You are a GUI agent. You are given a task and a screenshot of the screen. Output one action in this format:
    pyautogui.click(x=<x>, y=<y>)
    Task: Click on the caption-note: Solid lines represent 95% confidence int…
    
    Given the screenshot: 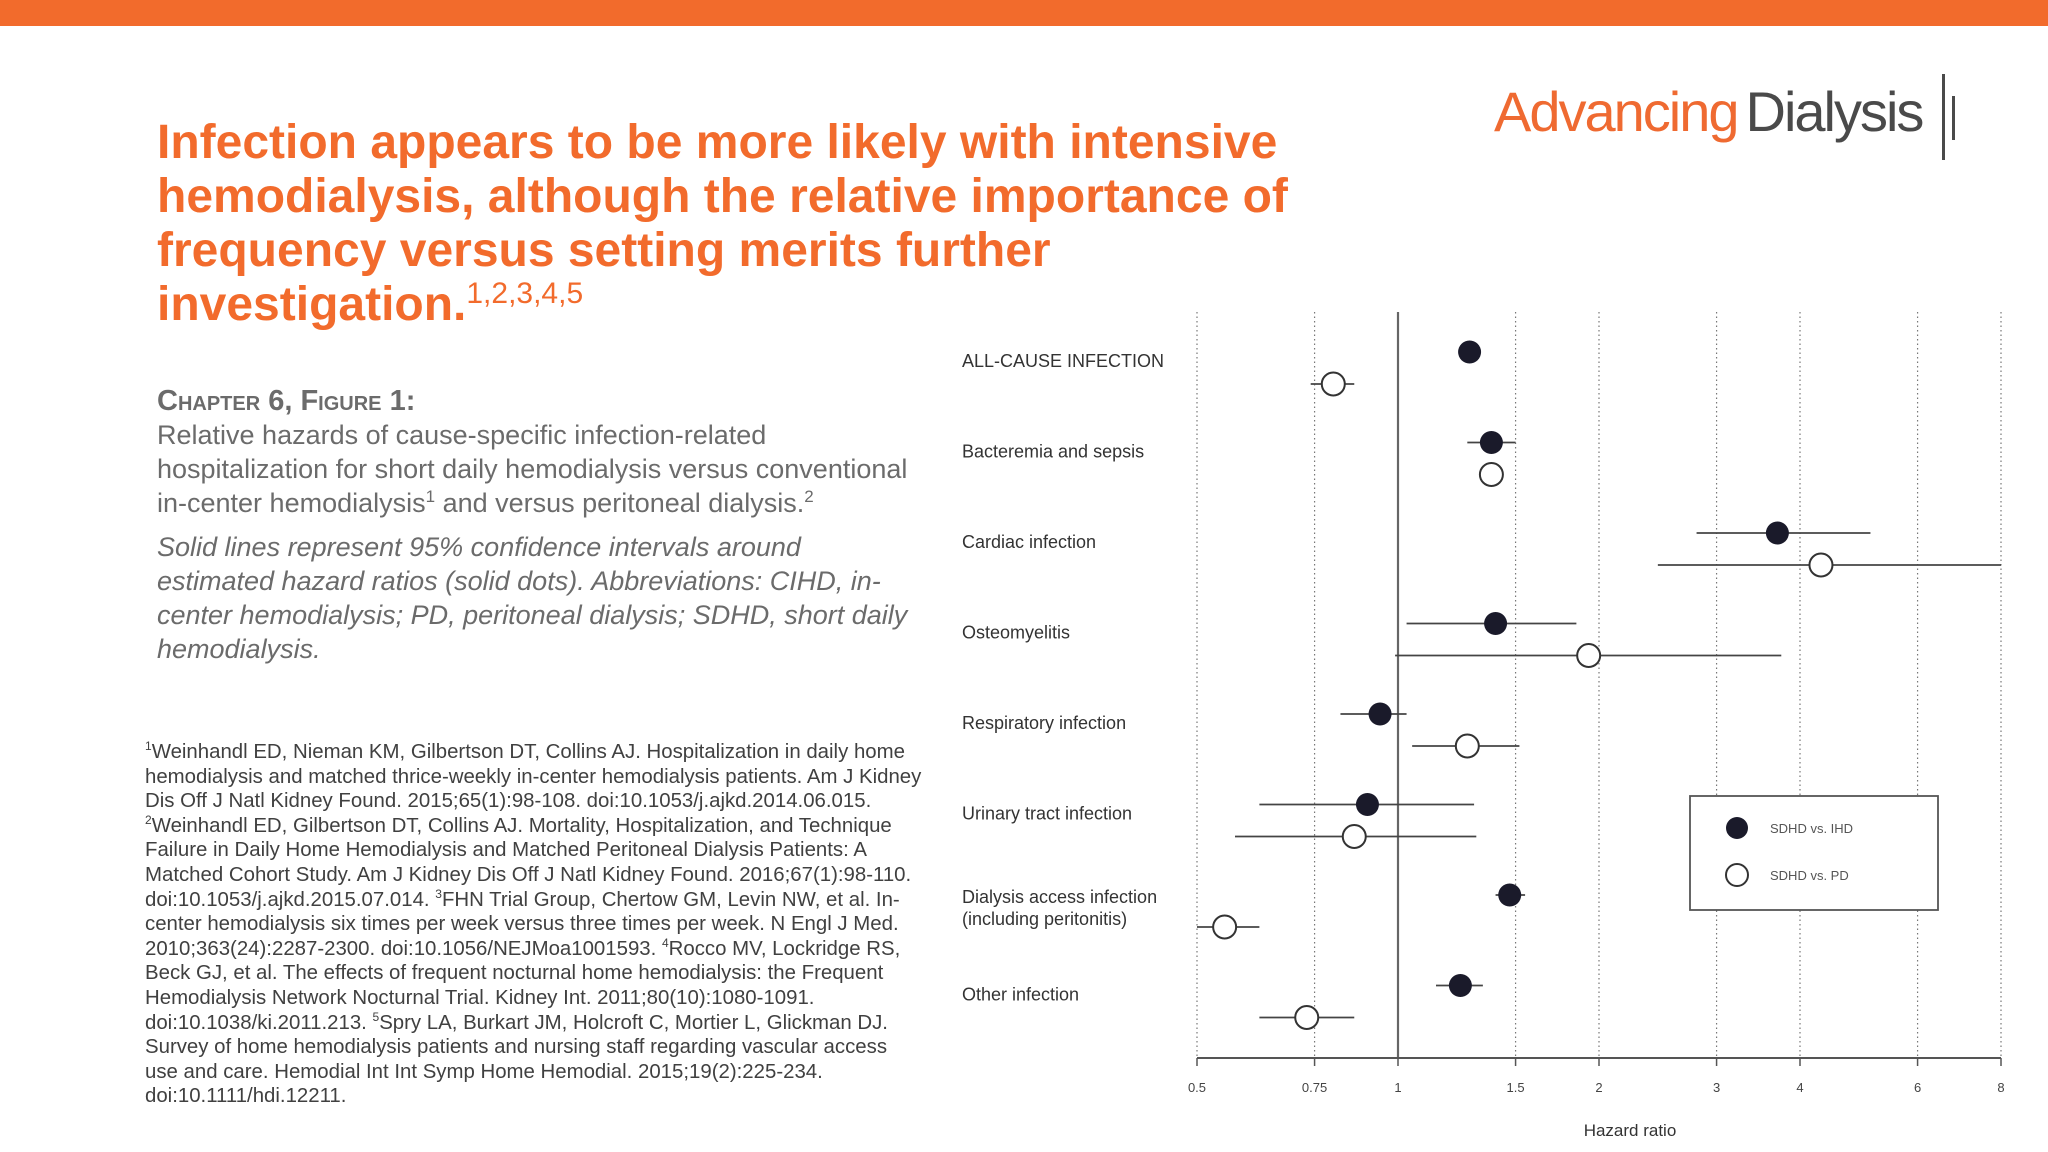 What is the action you would take?
    pyautogui.click(x=532, y=598)
    